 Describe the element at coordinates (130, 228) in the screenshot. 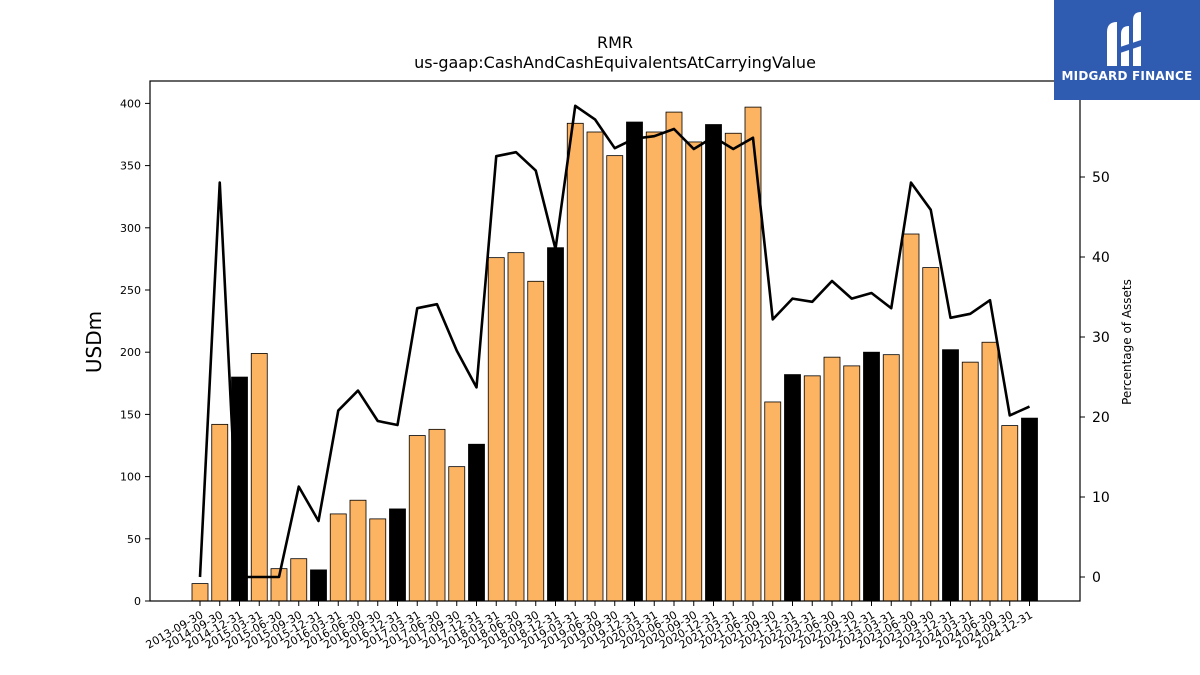

I see `y-tick-label: 300` at that location.